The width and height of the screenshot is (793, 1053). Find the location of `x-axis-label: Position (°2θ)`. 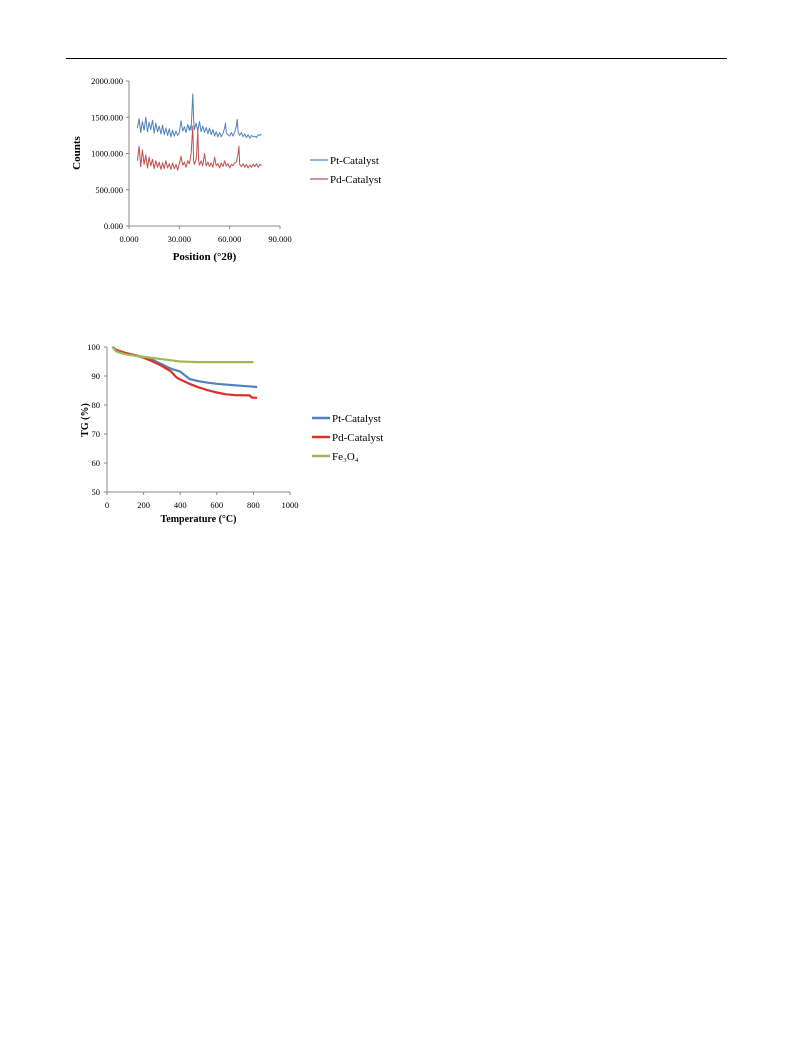

x-axis-label: Position (°2θ) is located at coordinates (205, 257).